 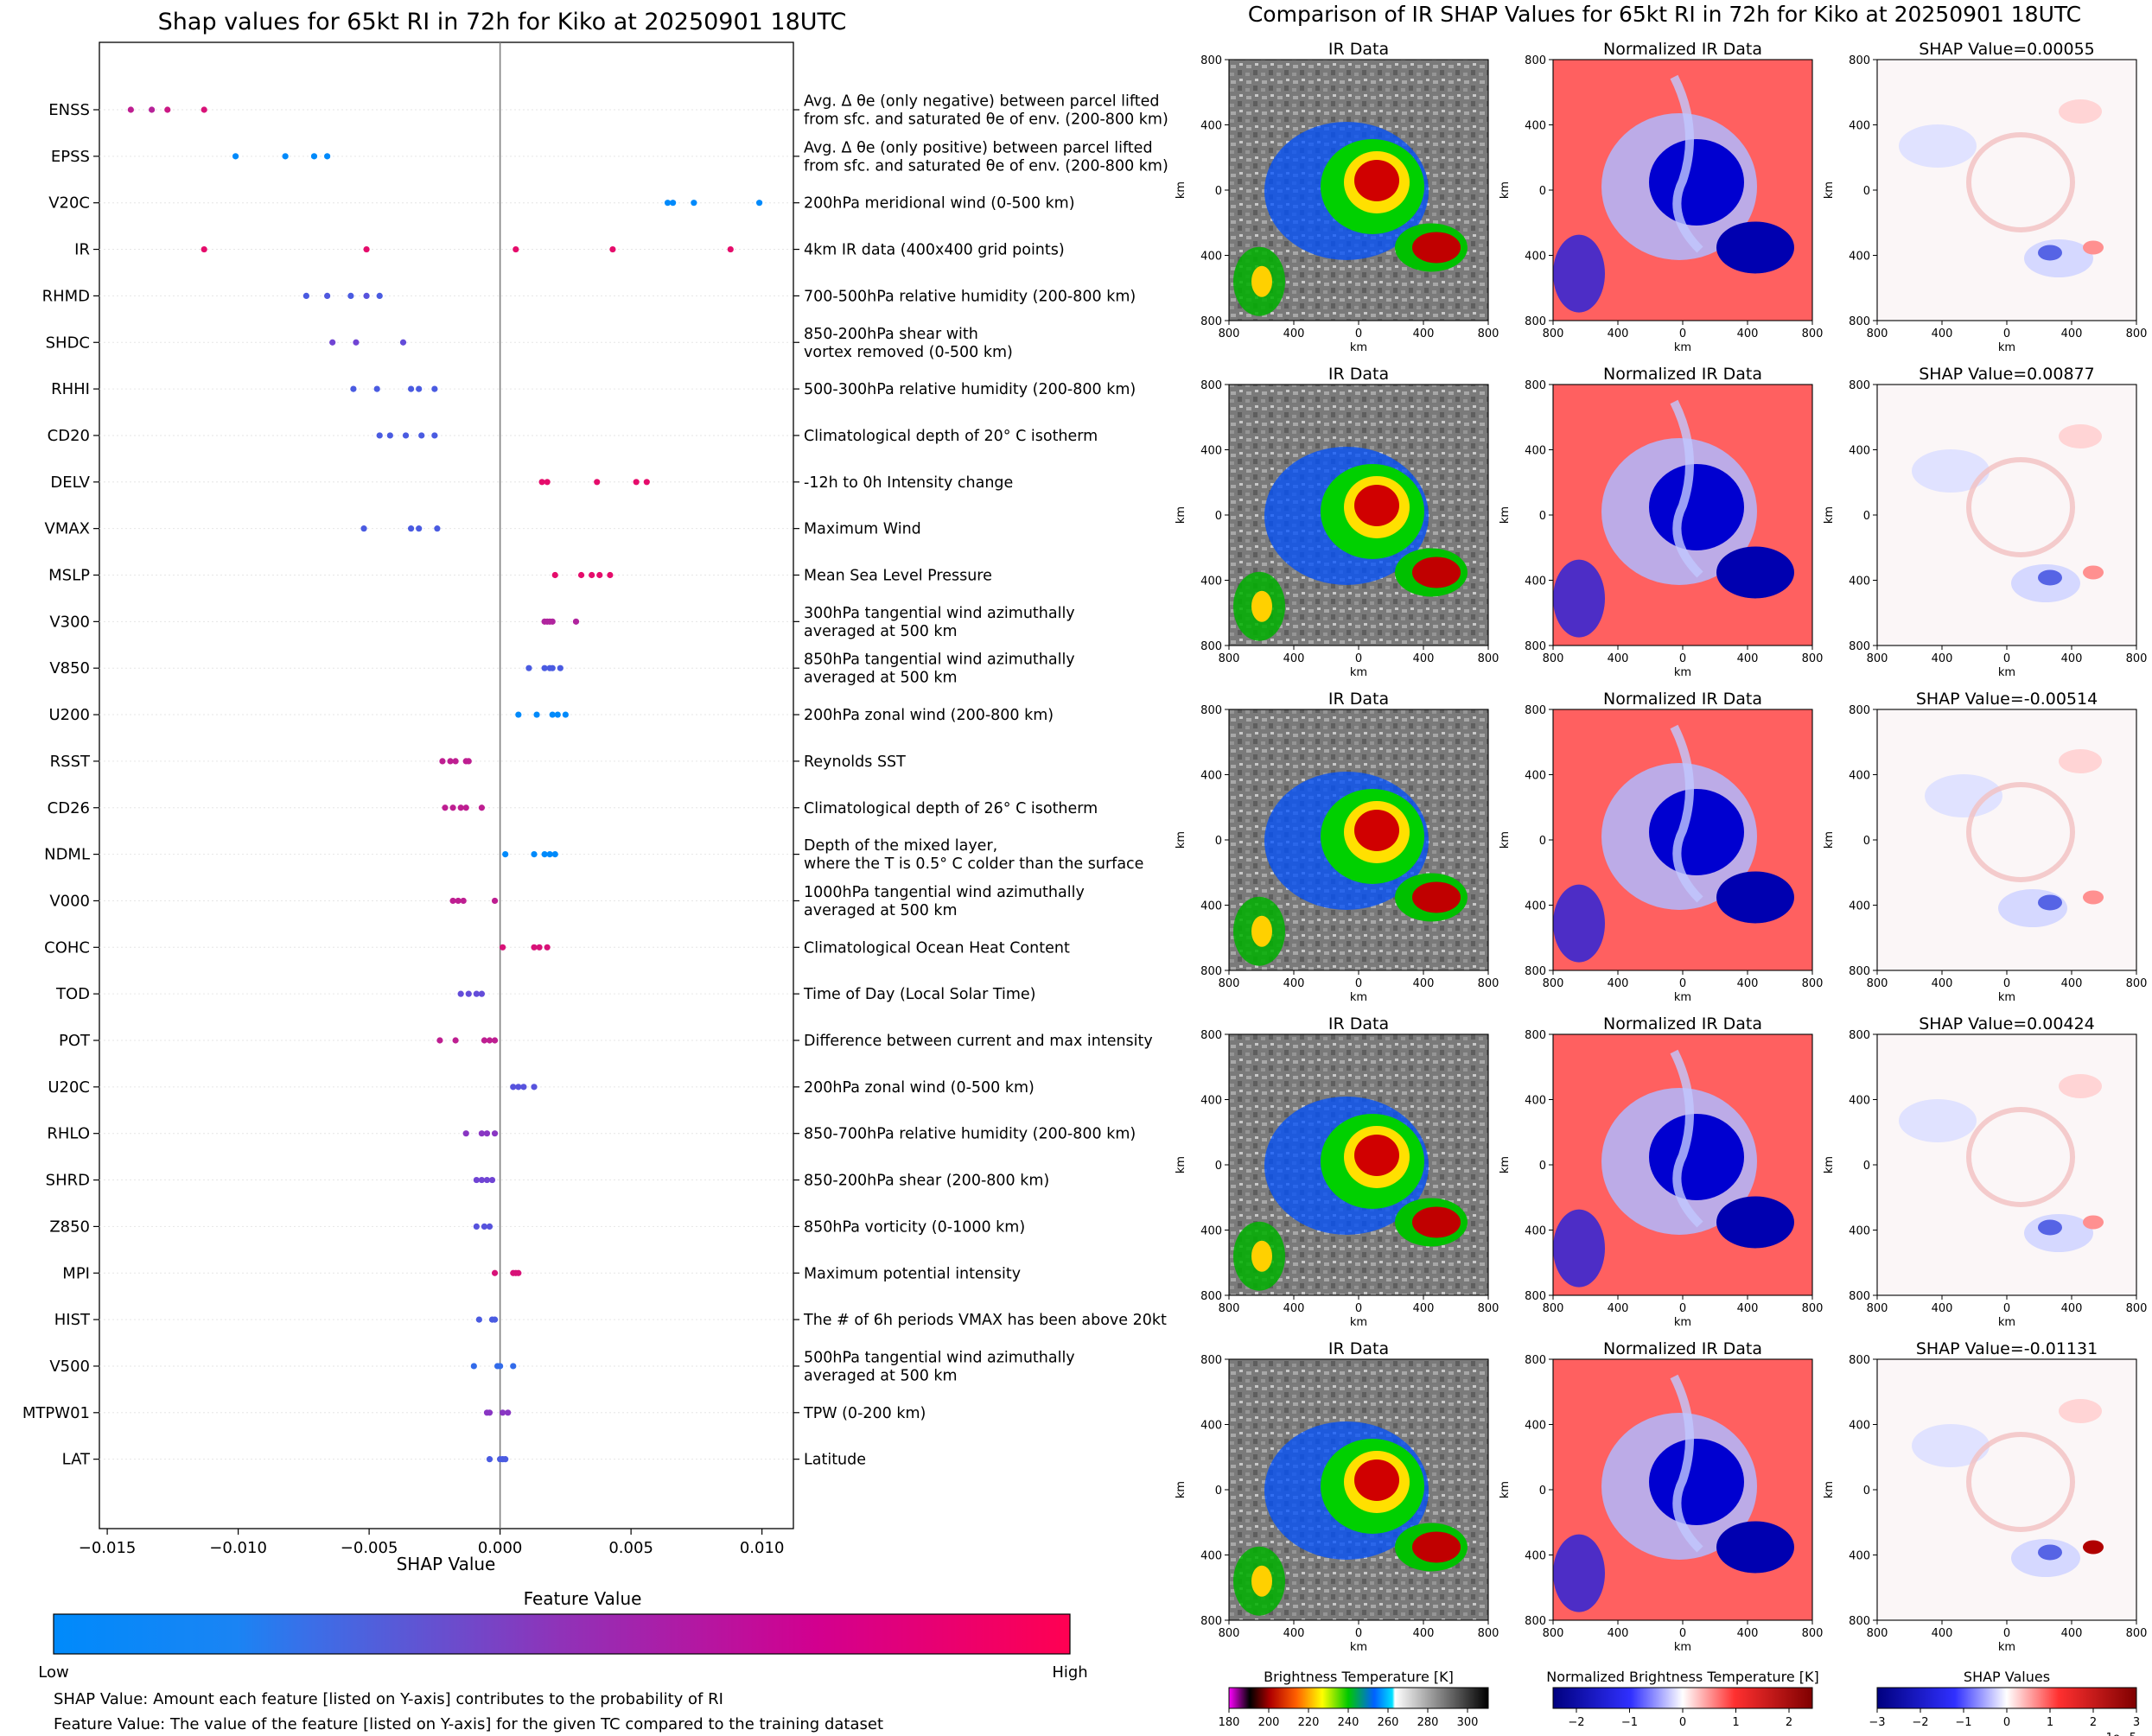 What do you see at coordinates (2020, 181) in the screenshot?
I see `positive-shap-ring` at bounding box center [2020, 181].